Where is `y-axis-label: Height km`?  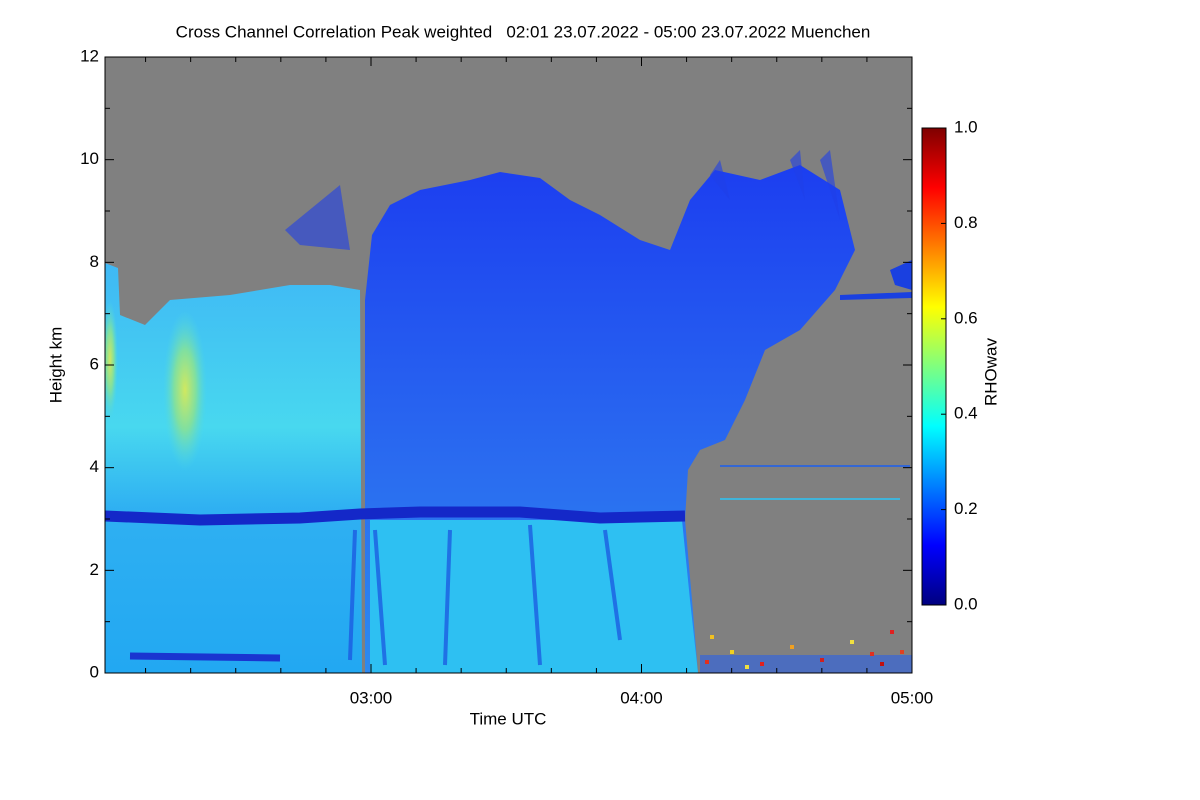 y-axis-label: Height km is located at coordinates (55, 365).